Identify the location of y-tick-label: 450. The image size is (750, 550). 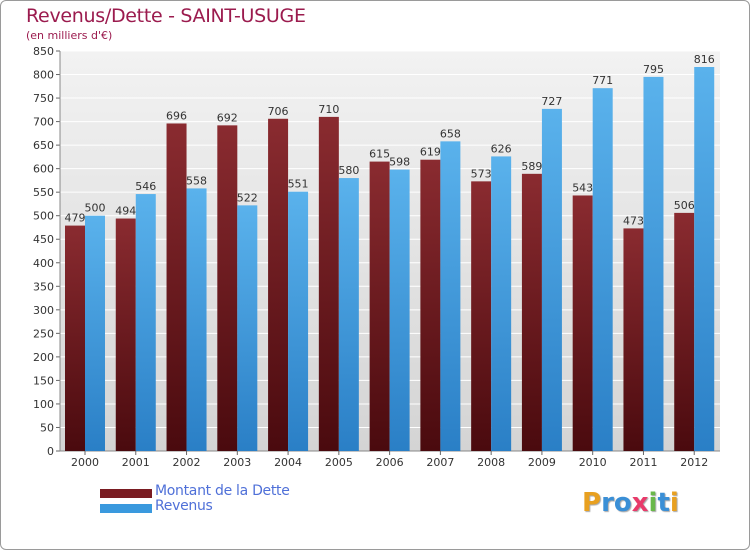
(43, 239).